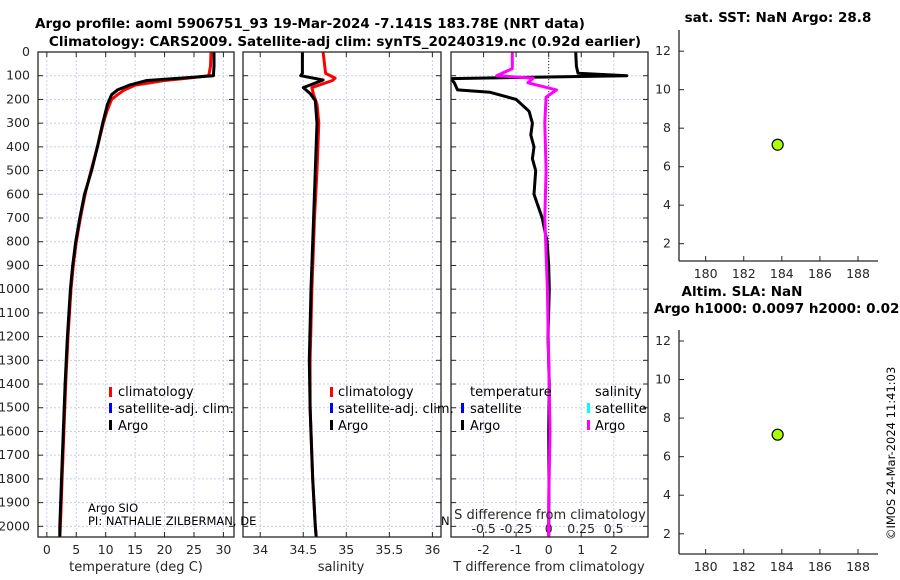  I want to click on s-tick-label: -0.25, so click(516, 528).